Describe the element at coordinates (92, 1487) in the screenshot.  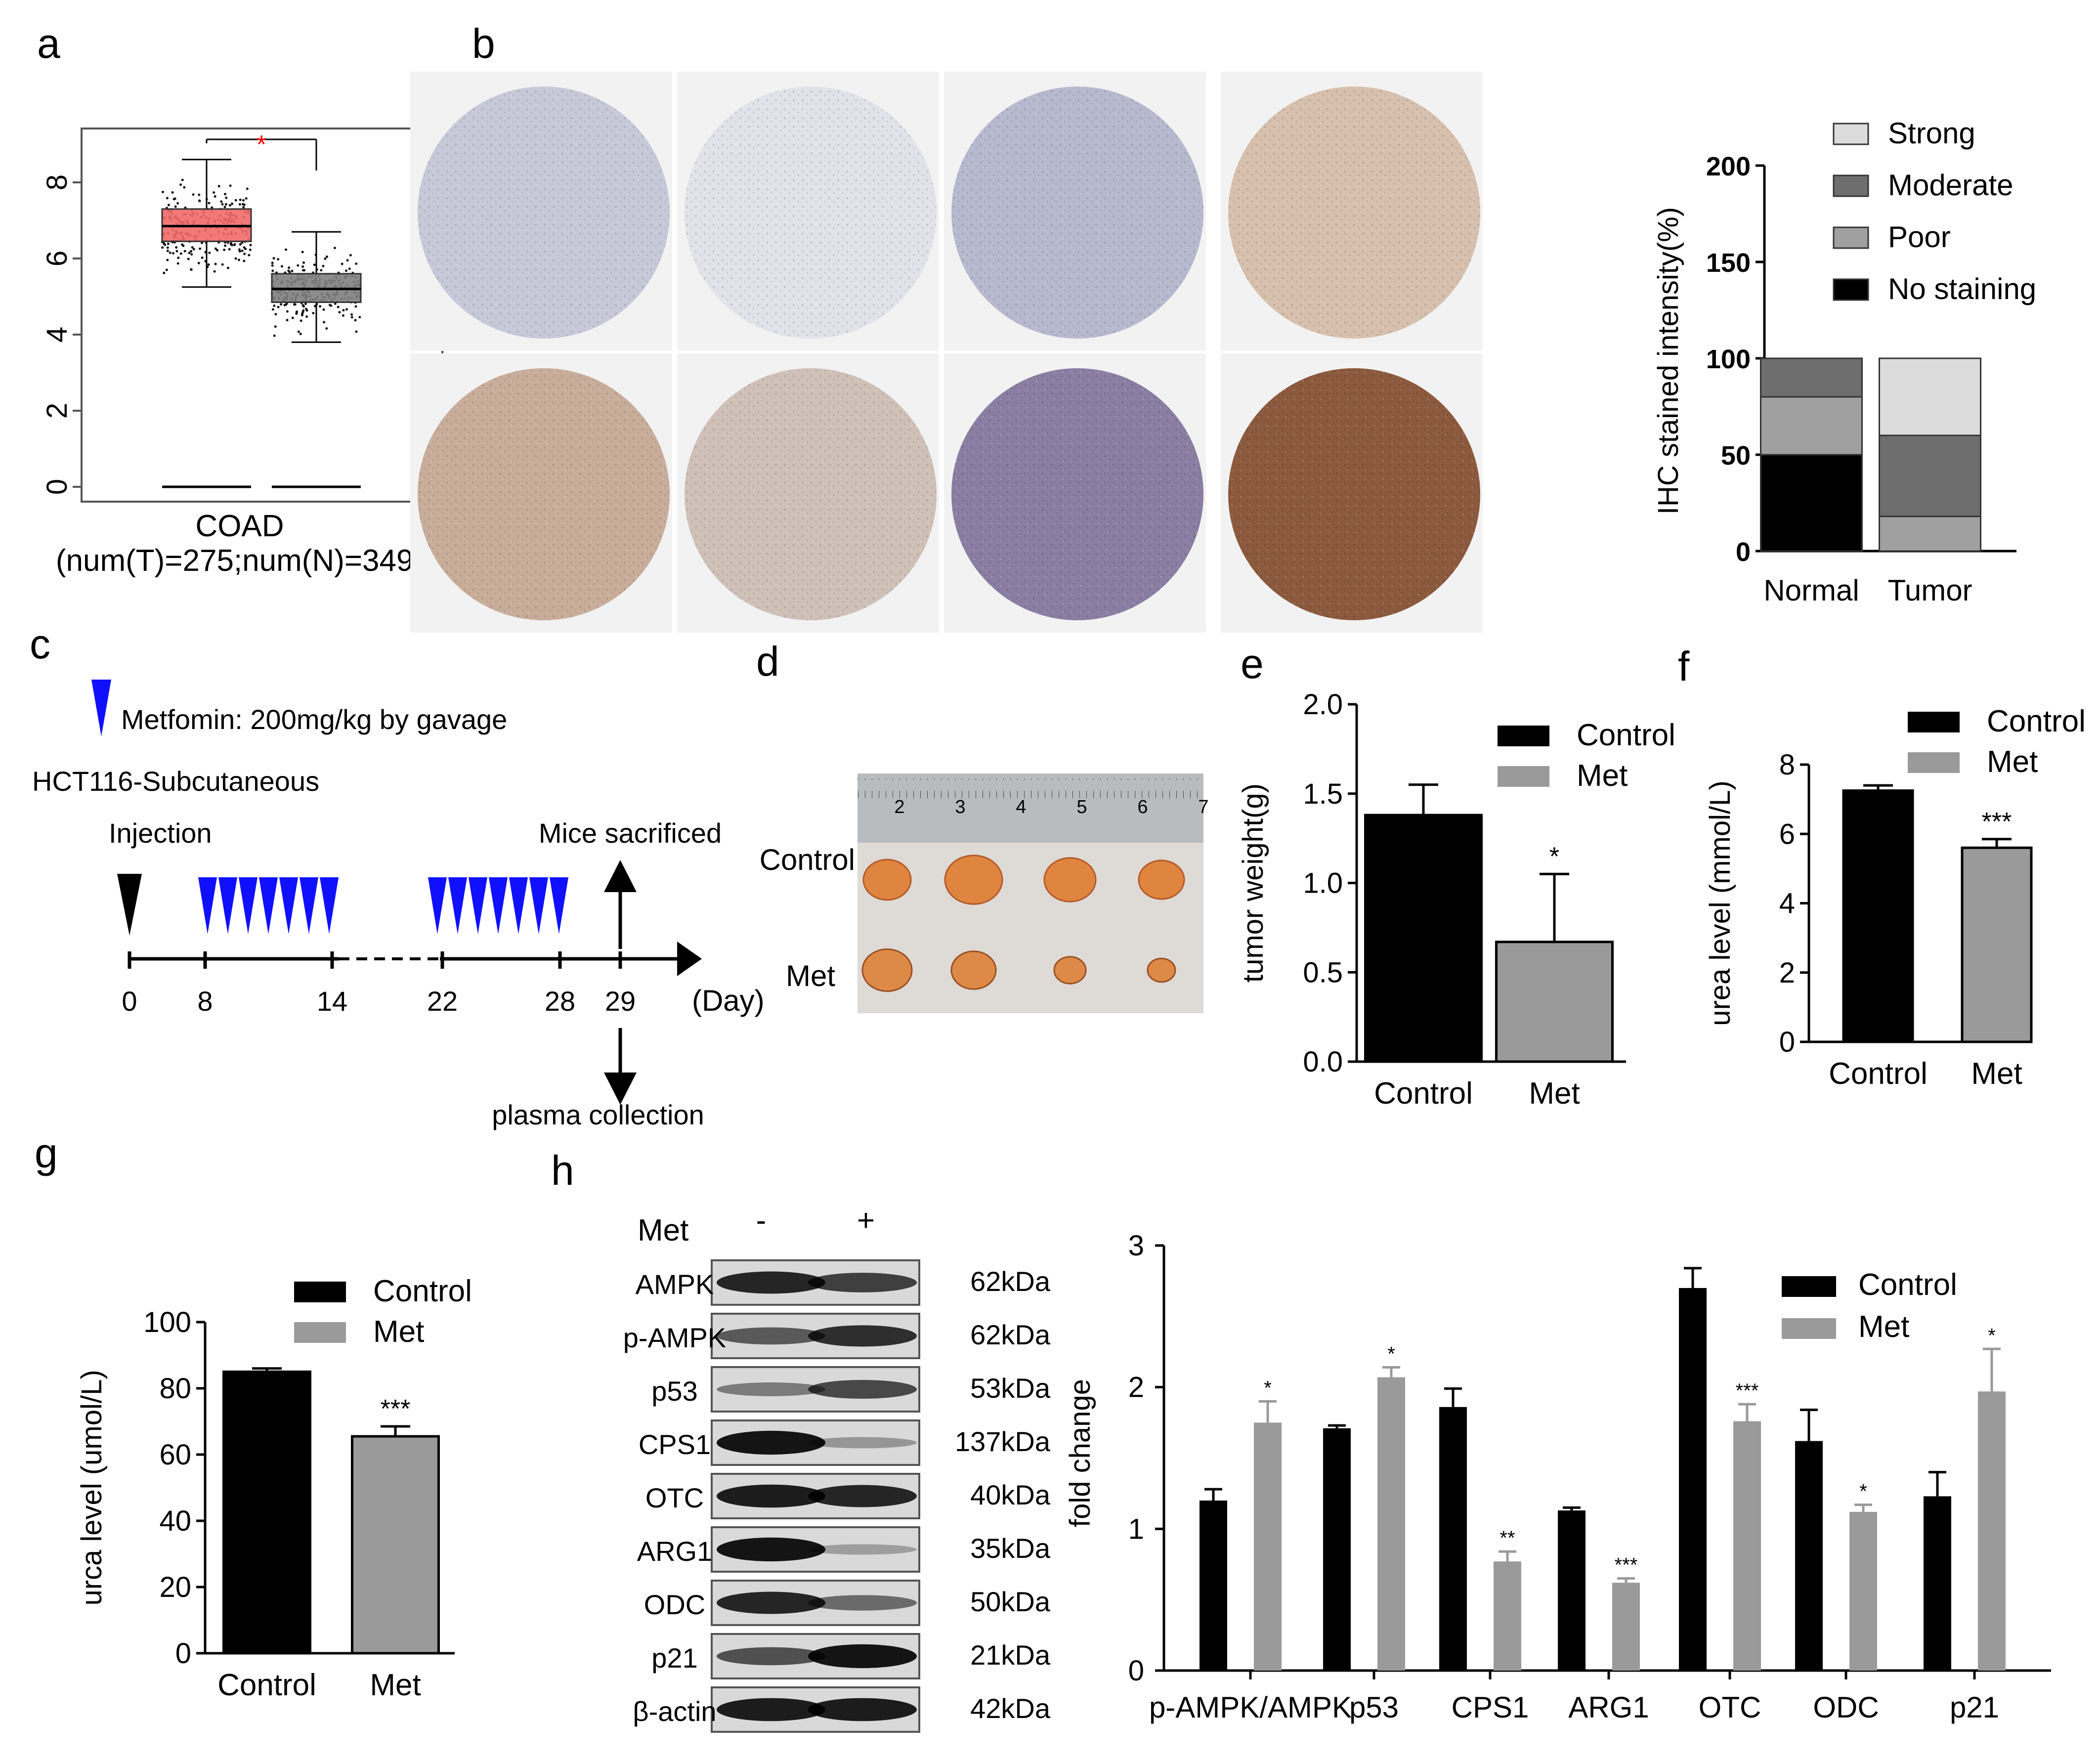
I see `y-axis-label-g: urca level (umol/L)` at that location.